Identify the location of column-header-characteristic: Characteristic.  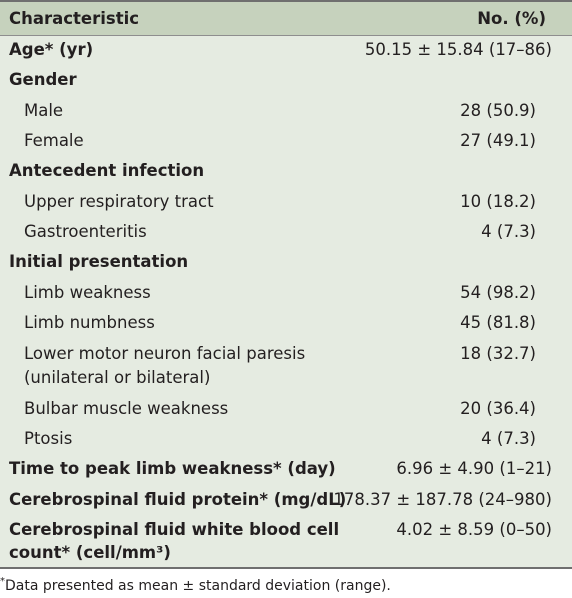
(74, 18).